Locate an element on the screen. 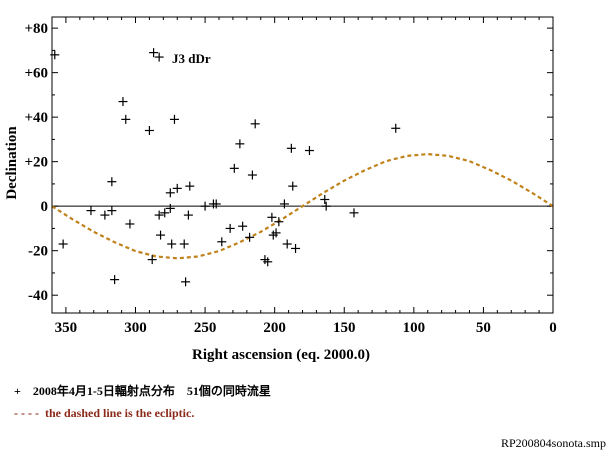 The height and width of the screenshot is (458, 614). y-tick-label: +20 is located at coordinates (36, 163).